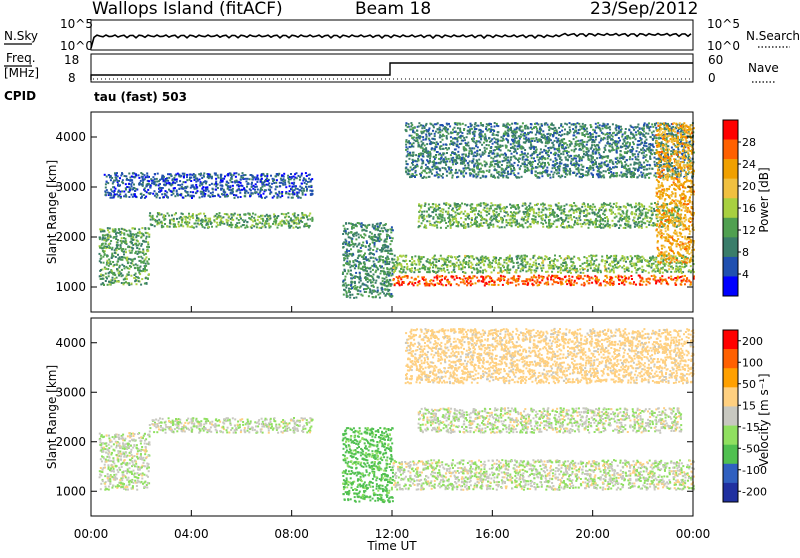 The width and height of the screenshot is (800, 558). What do you see at coordinates (393, 9) in the screenshot?
I see `beam-label: Beam 18` at bounding box center [393, 9].